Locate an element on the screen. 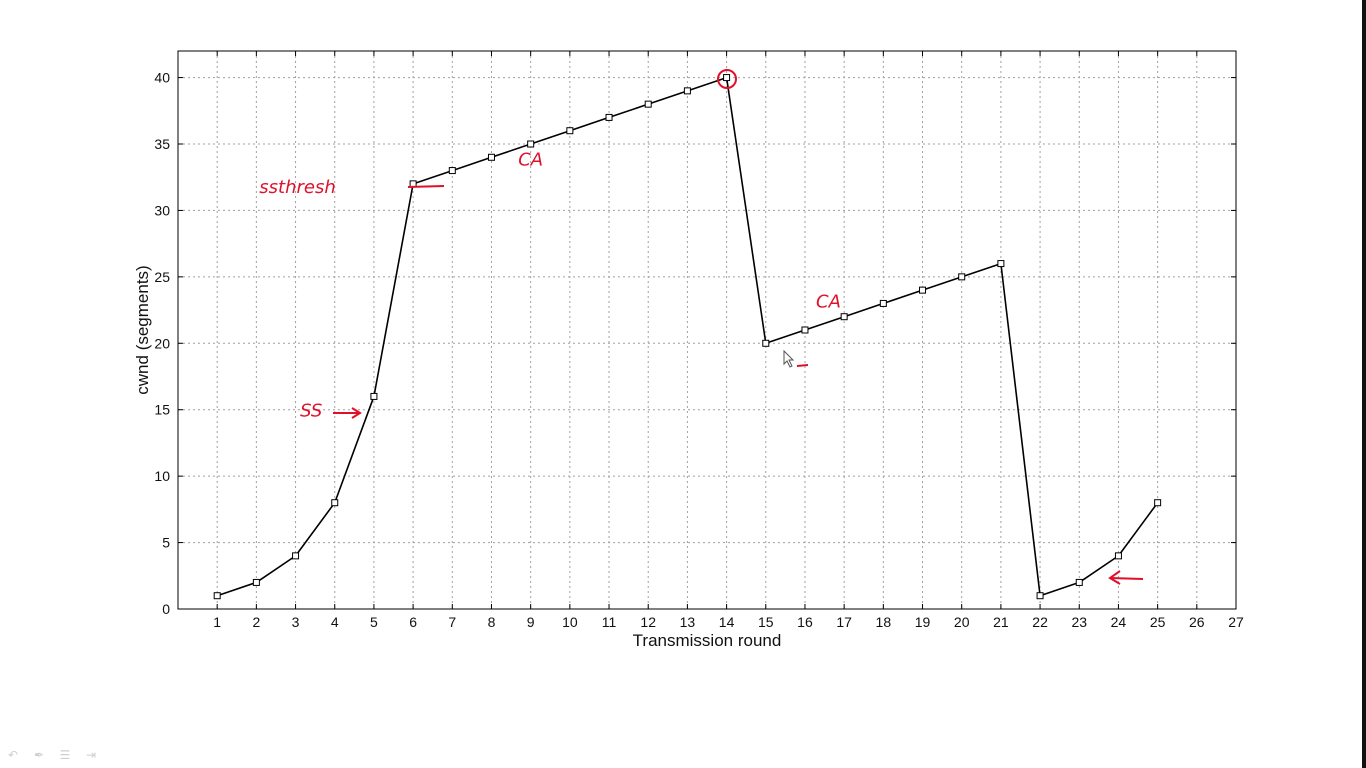  undo-icon: ↶ is located at coordinates (13, 755).